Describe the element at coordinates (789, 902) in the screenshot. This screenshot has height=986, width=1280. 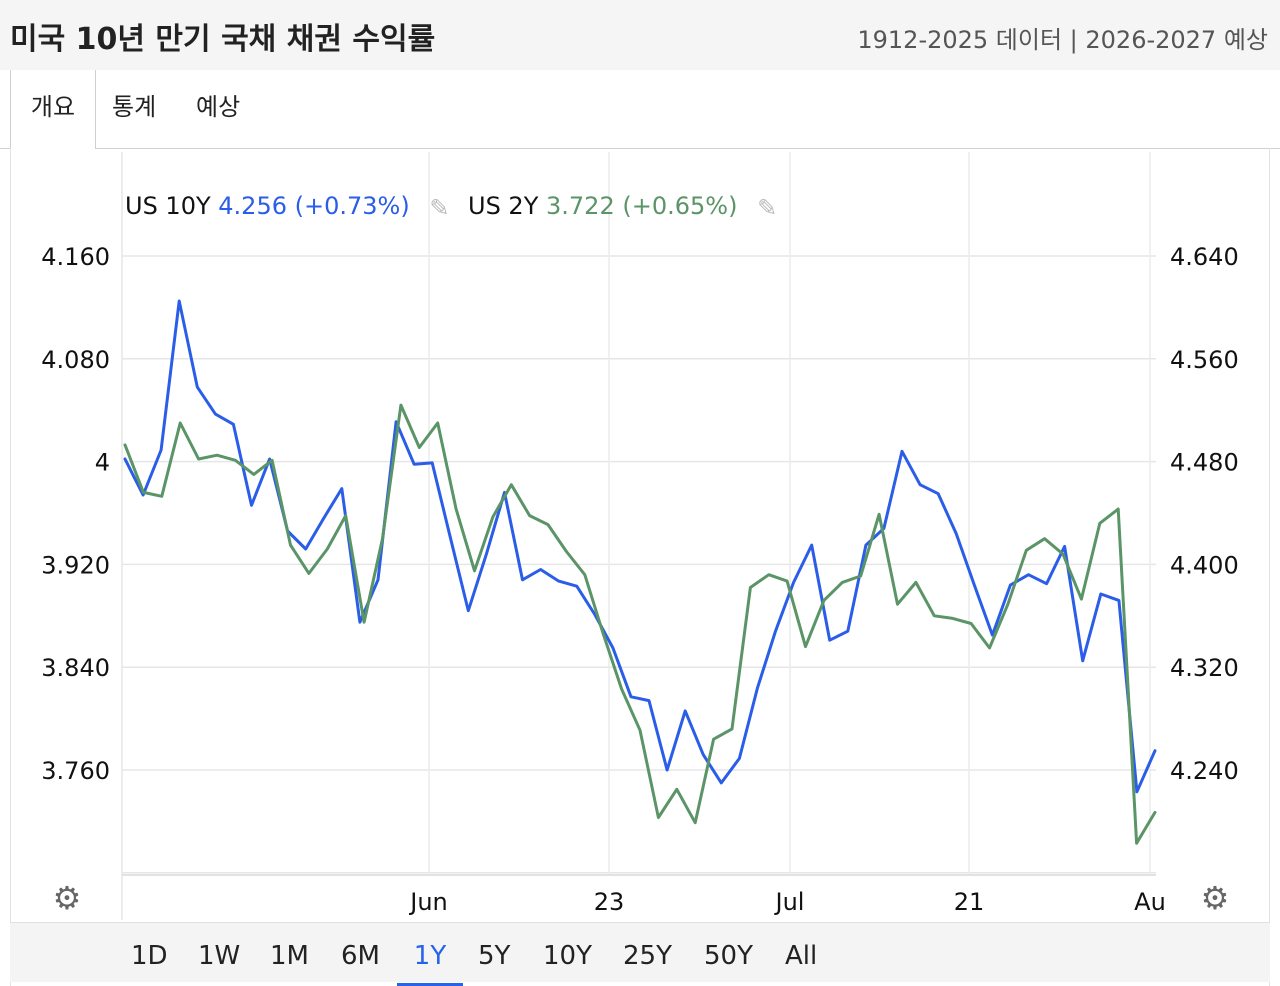
I see `x-tick-label: Jul` at that location.